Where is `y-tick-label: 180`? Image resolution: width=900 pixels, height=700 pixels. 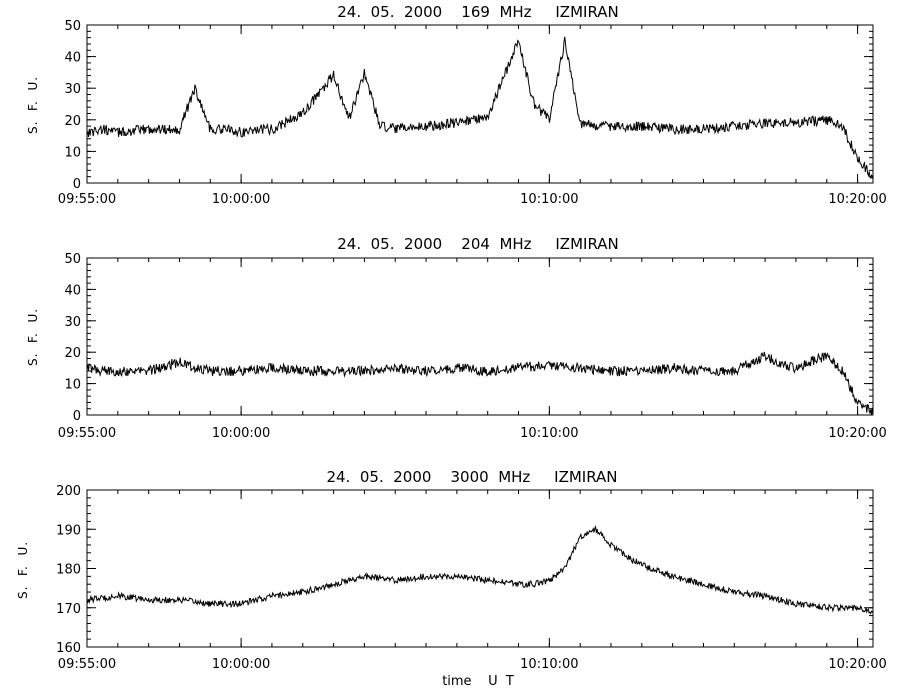
y-tick-label: 180 is located at coordinates (68, 570).